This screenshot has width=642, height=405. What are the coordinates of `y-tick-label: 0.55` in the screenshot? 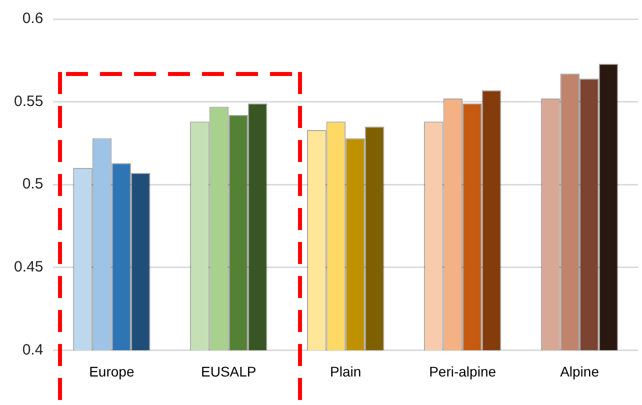 It's located at (29, 101).